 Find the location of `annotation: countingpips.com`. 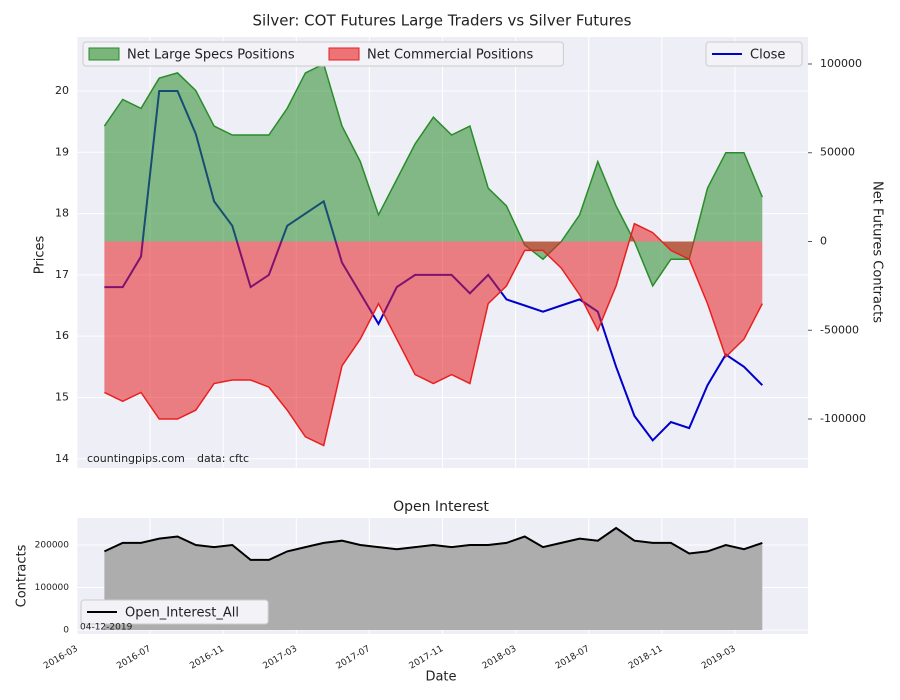

annotation: countingpips.com is located at coordinates (136, 458).